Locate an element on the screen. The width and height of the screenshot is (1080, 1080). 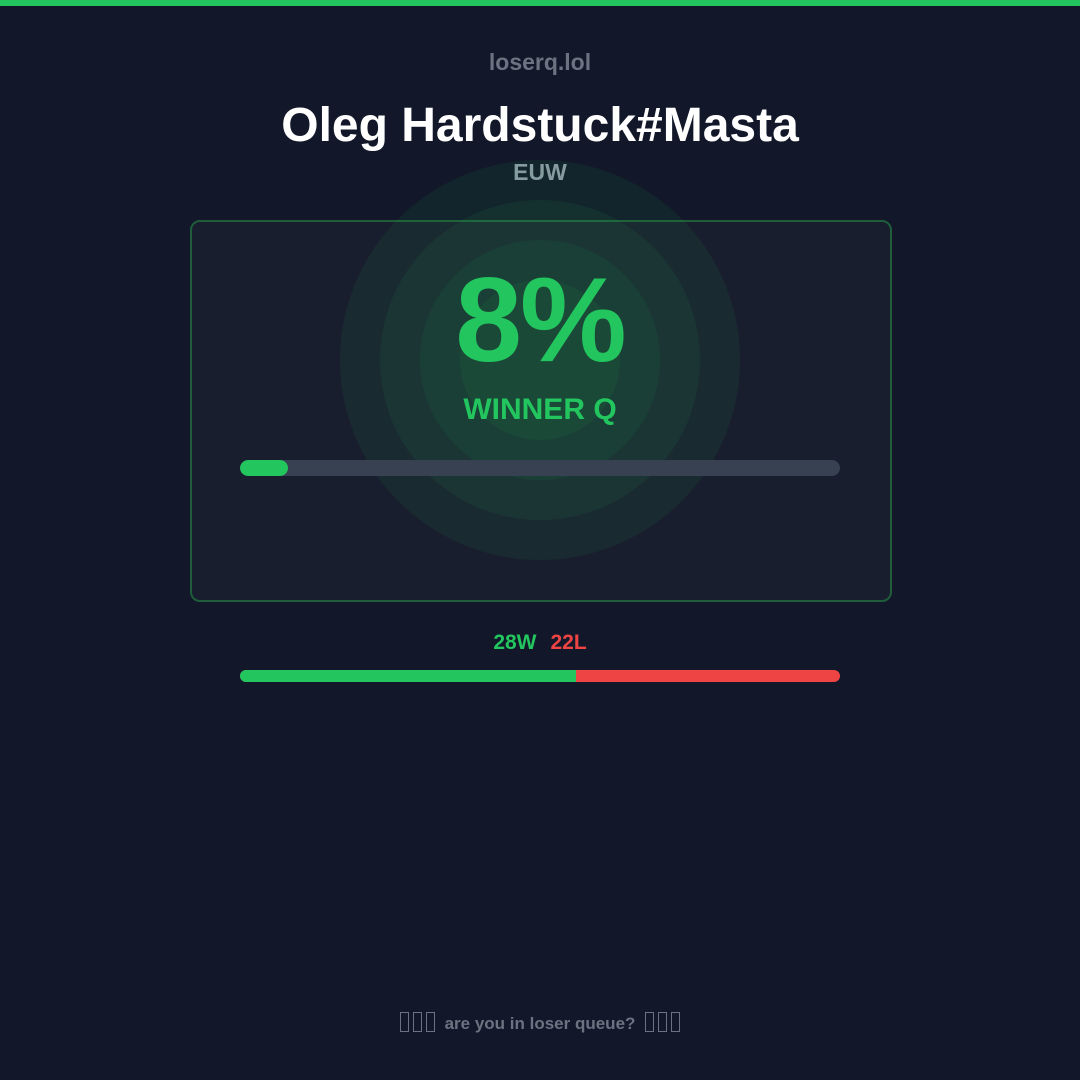
percent-bar-fill is located at coordinates (264, 468).